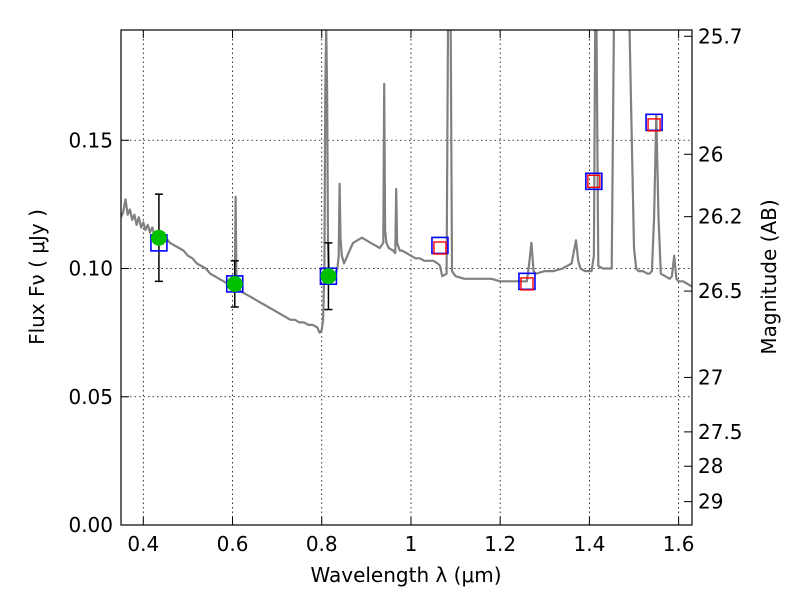  Describe the element at coordinates (720, 432) in the screenshot. I see `right-tick-label: 27.5` at that location.